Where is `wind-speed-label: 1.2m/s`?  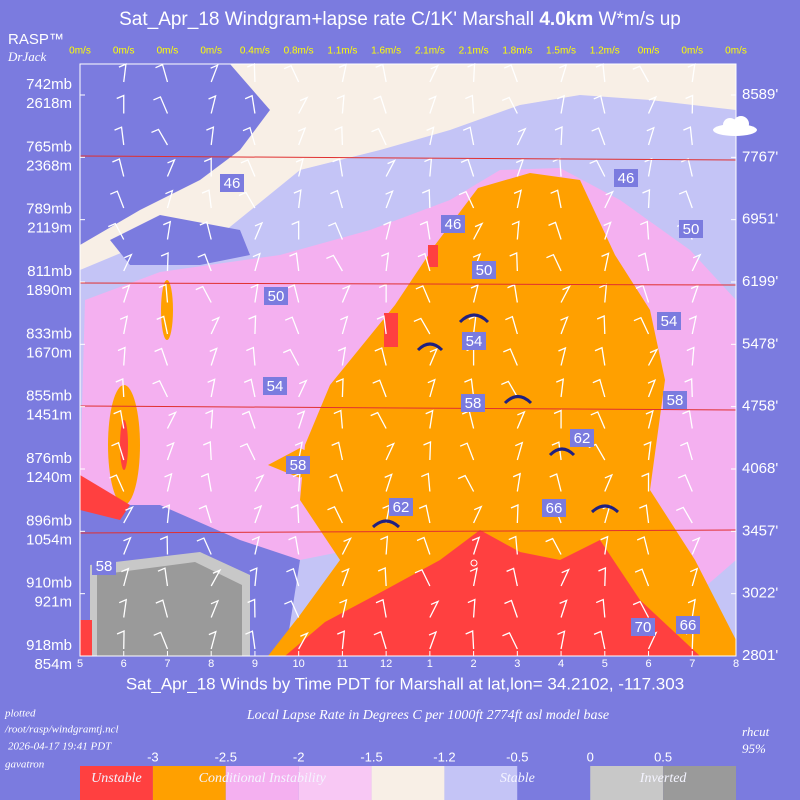
wind-speed-label: 1.2m/s is located at coordinates (605, 51).